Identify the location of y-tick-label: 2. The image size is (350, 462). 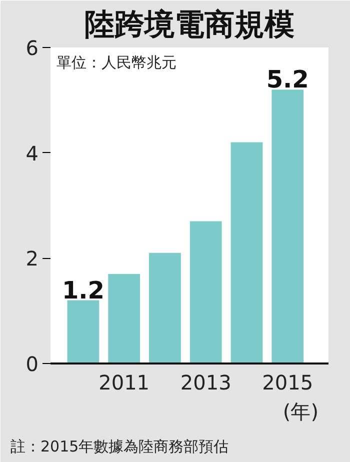
(32, 258).